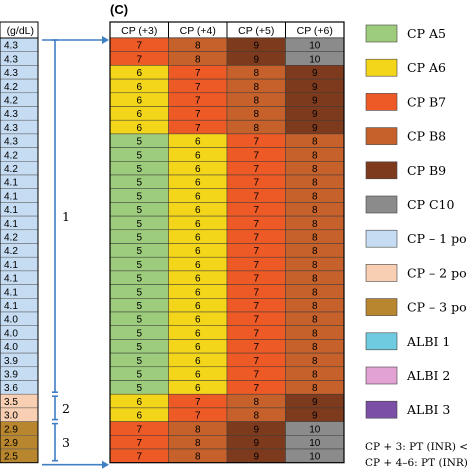 The width and height of the screenshot is (474, 474). I want to click on albumin-value: 3.5, so click(11, 402).